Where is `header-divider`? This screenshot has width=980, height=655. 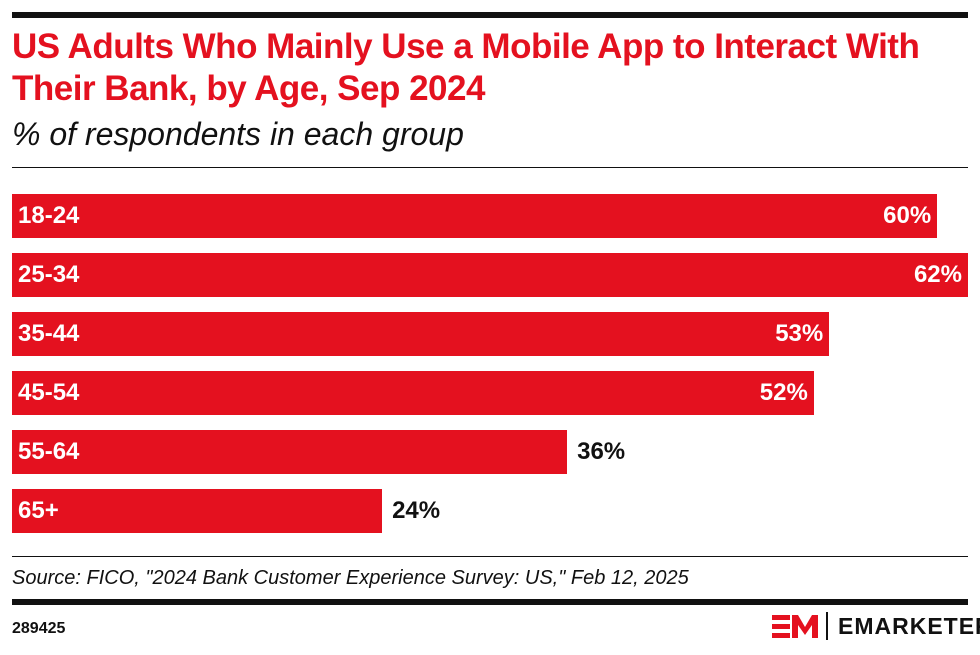 header-divider is located at coordinates (490, 167).